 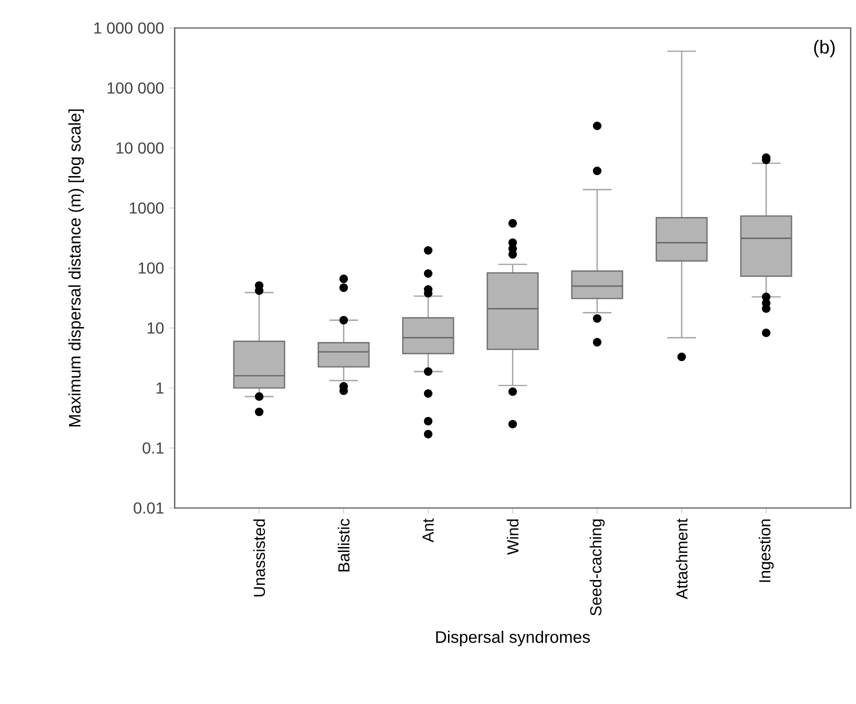 I want to click on y-tick-label: 1 000 000, so click(x=129, y=28).